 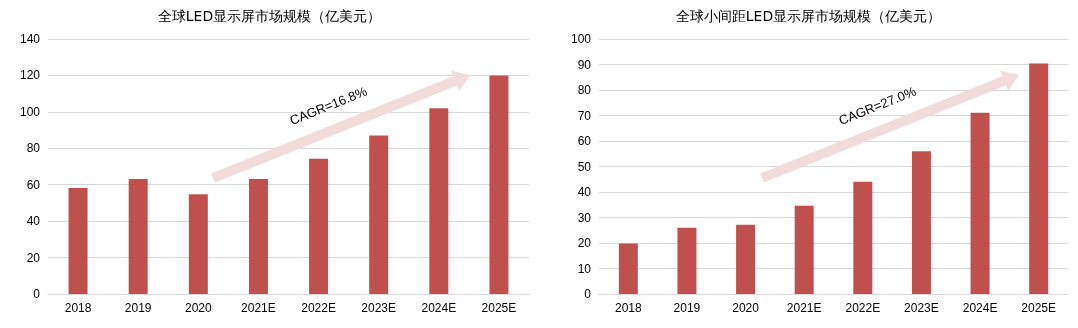 What do you see at coordinates (584, 268) in the screenshot?
I see `y-tick-label: 10` at bounding box center [584, 268].